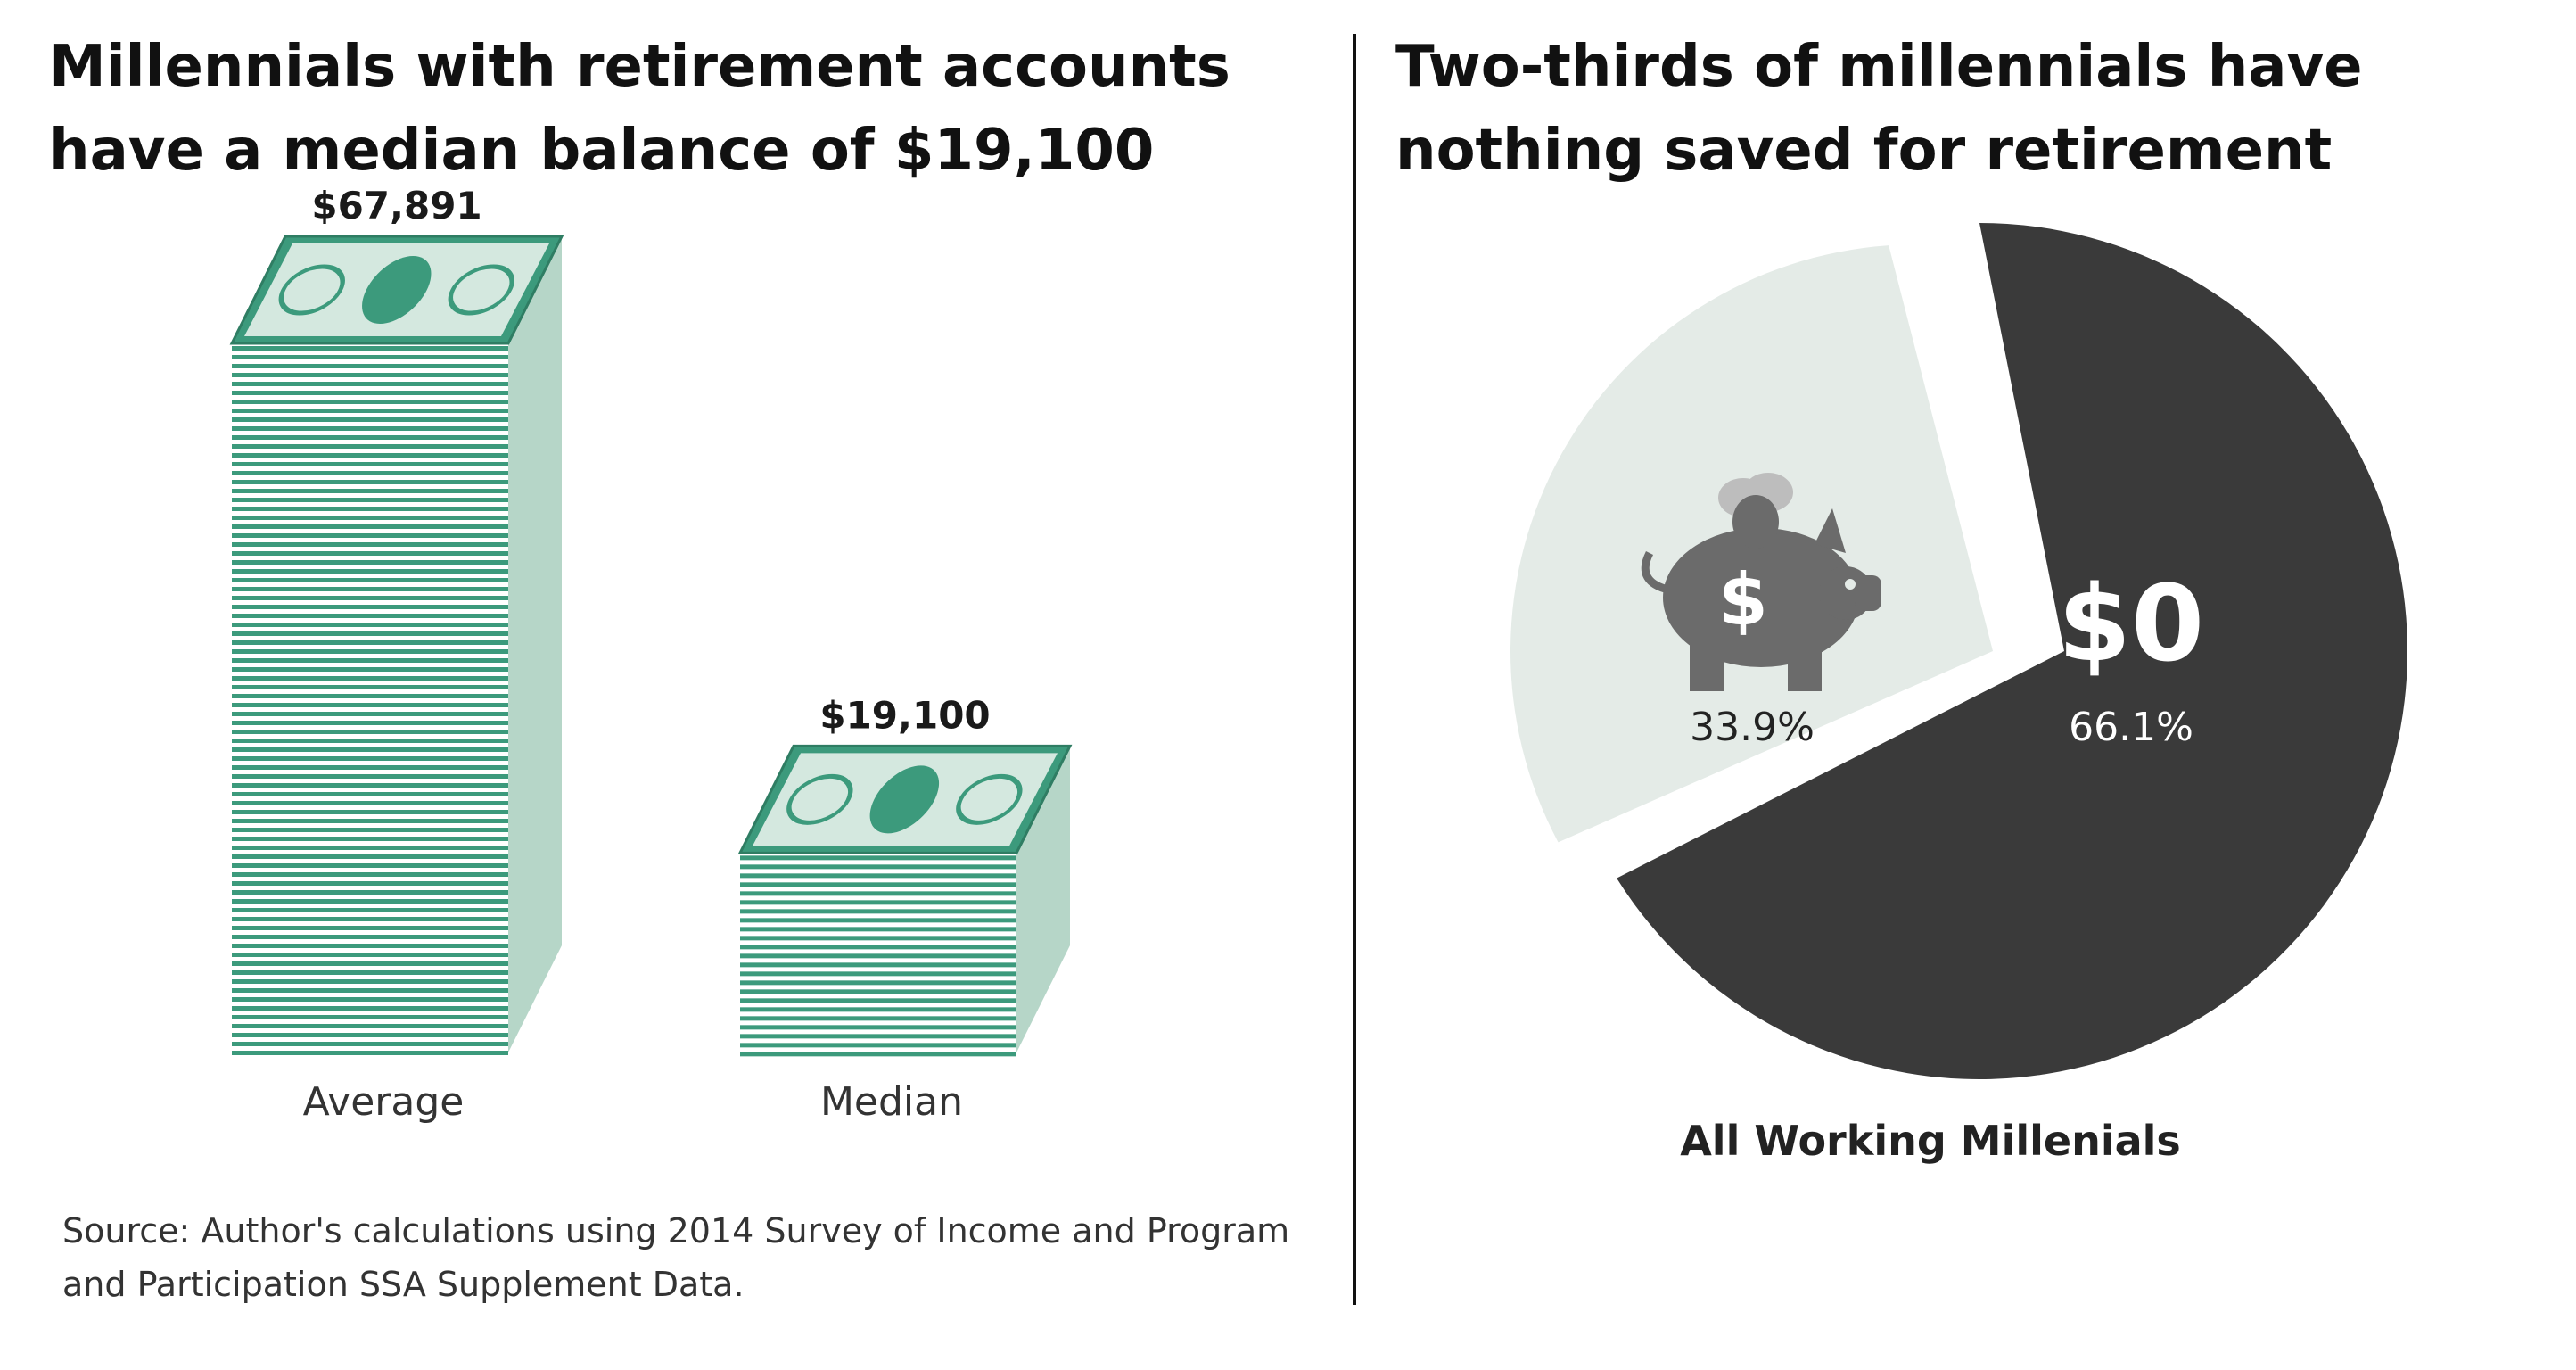  I want to click on piggy-bank-icon: $, so click(1761, 582).